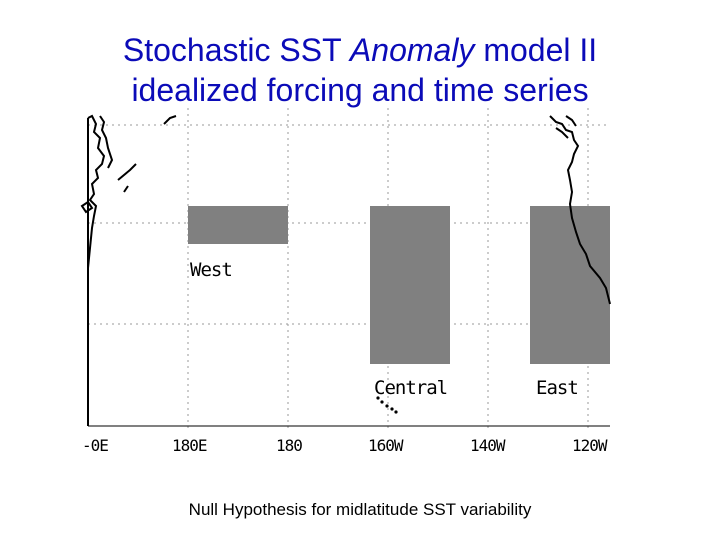  Describe the element at coordinates (386, 445) in the screenshot. I see `lon-tick-label: 160W` at that location.